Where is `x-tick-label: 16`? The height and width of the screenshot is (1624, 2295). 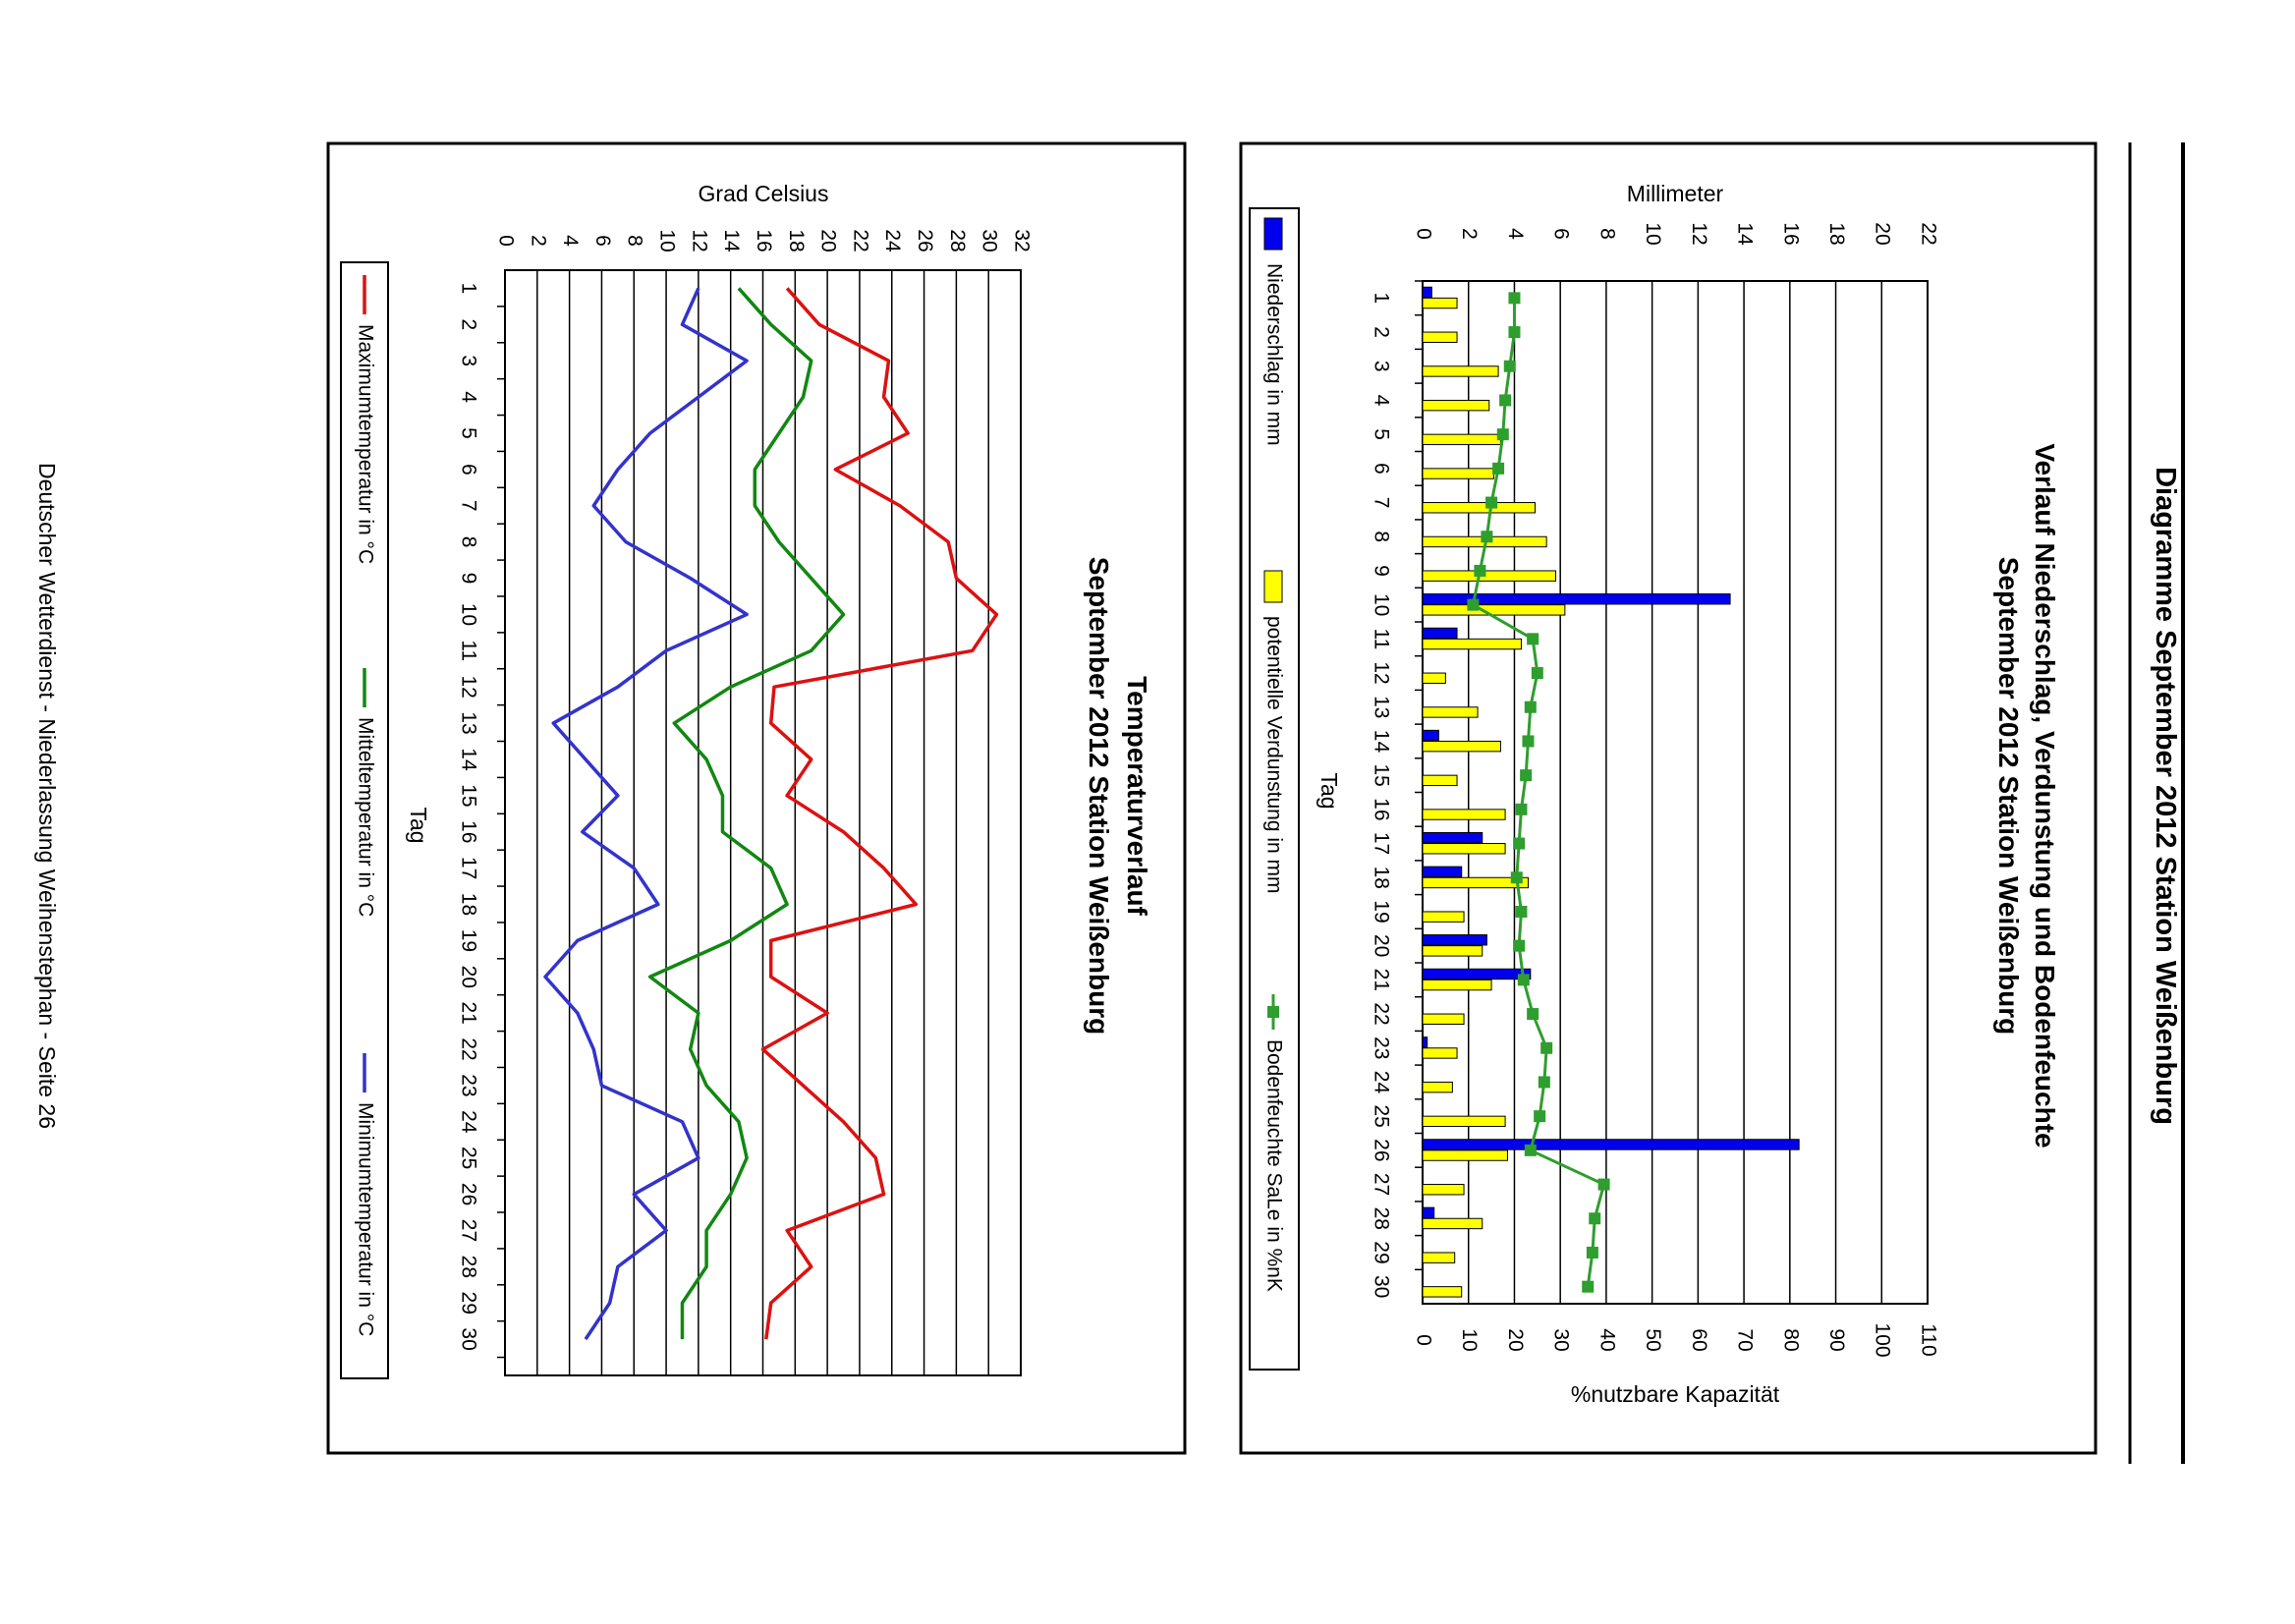
x-tick-label: 16 is located at coordinates (468, 831).